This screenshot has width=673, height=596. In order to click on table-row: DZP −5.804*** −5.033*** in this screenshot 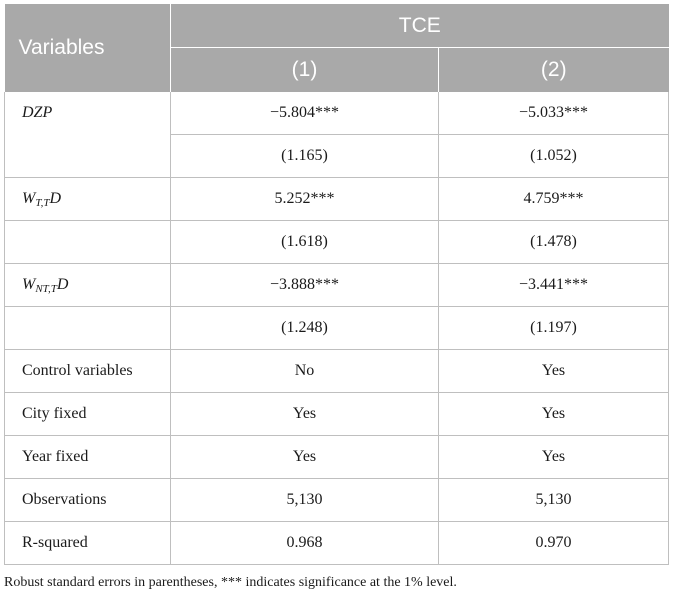, I will do `click(336, 113)`.